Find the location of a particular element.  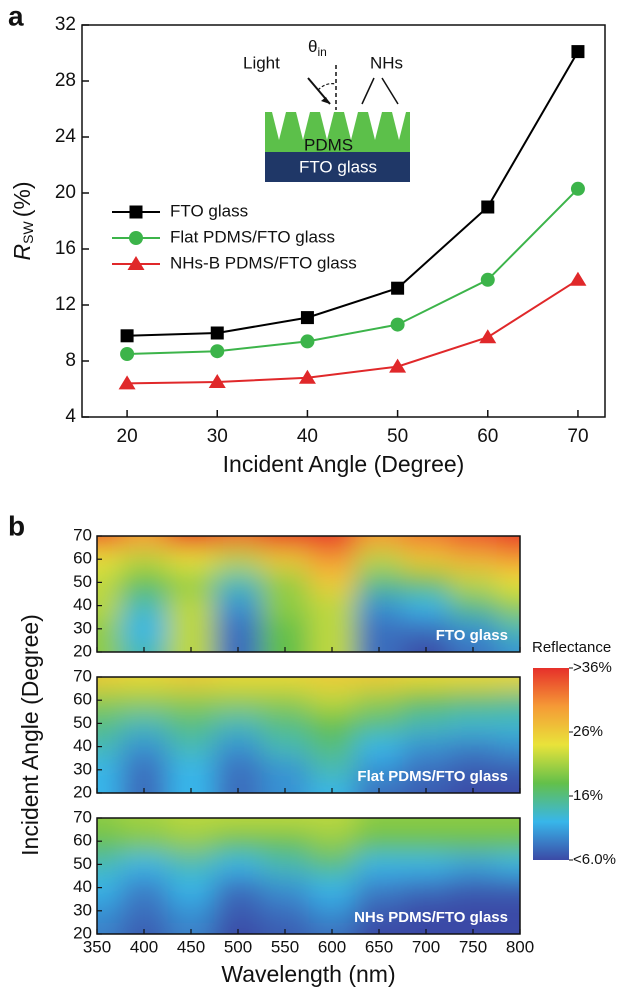

x-tick-label: 700 is located at coordinates (426, 946).